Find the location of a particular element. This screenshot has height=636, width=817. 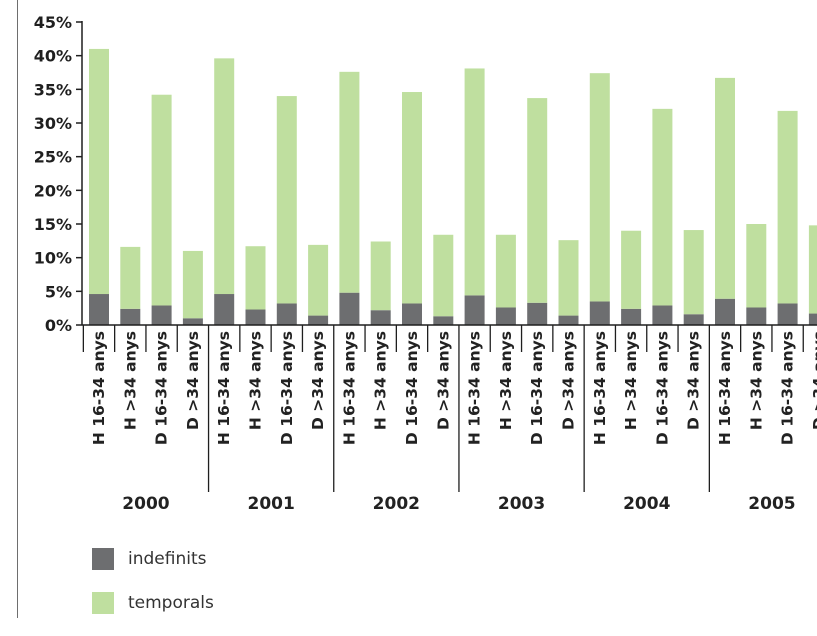

x-group-label-2005: 2005 is located at coordinates (771, 504).